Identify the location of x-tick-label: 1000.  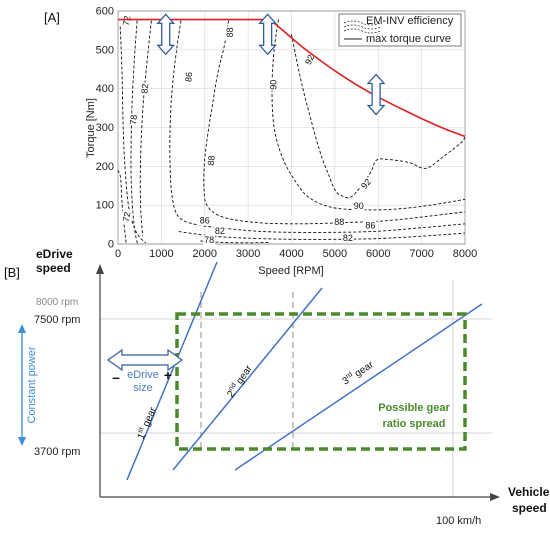
(161, 254).